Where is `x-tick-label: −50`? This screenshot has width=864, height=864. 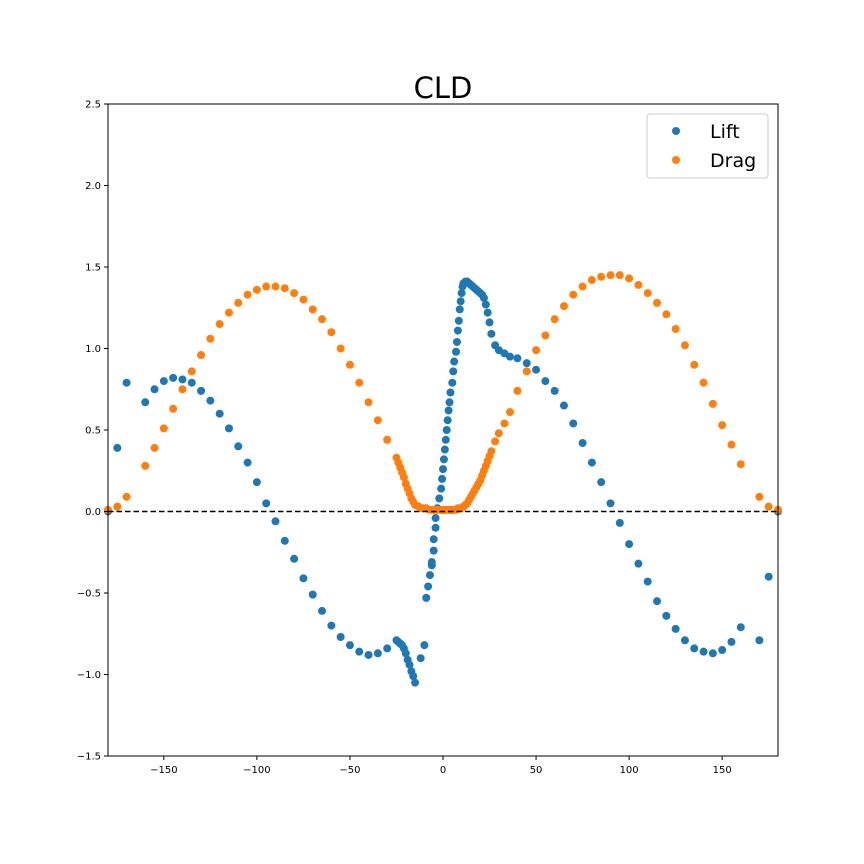
x-tick-label: −50 is located at coordinates (349, 770).